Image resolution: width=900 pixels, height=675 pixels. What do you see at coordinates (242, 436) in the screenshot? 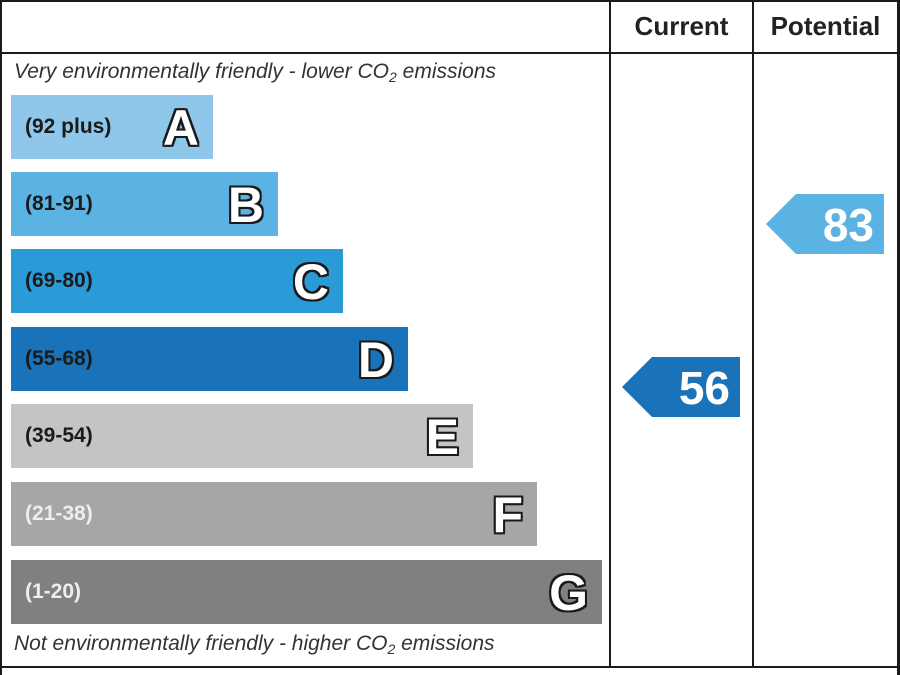
I see `band-e: (39-54) E` at bounding box center [242, 436].